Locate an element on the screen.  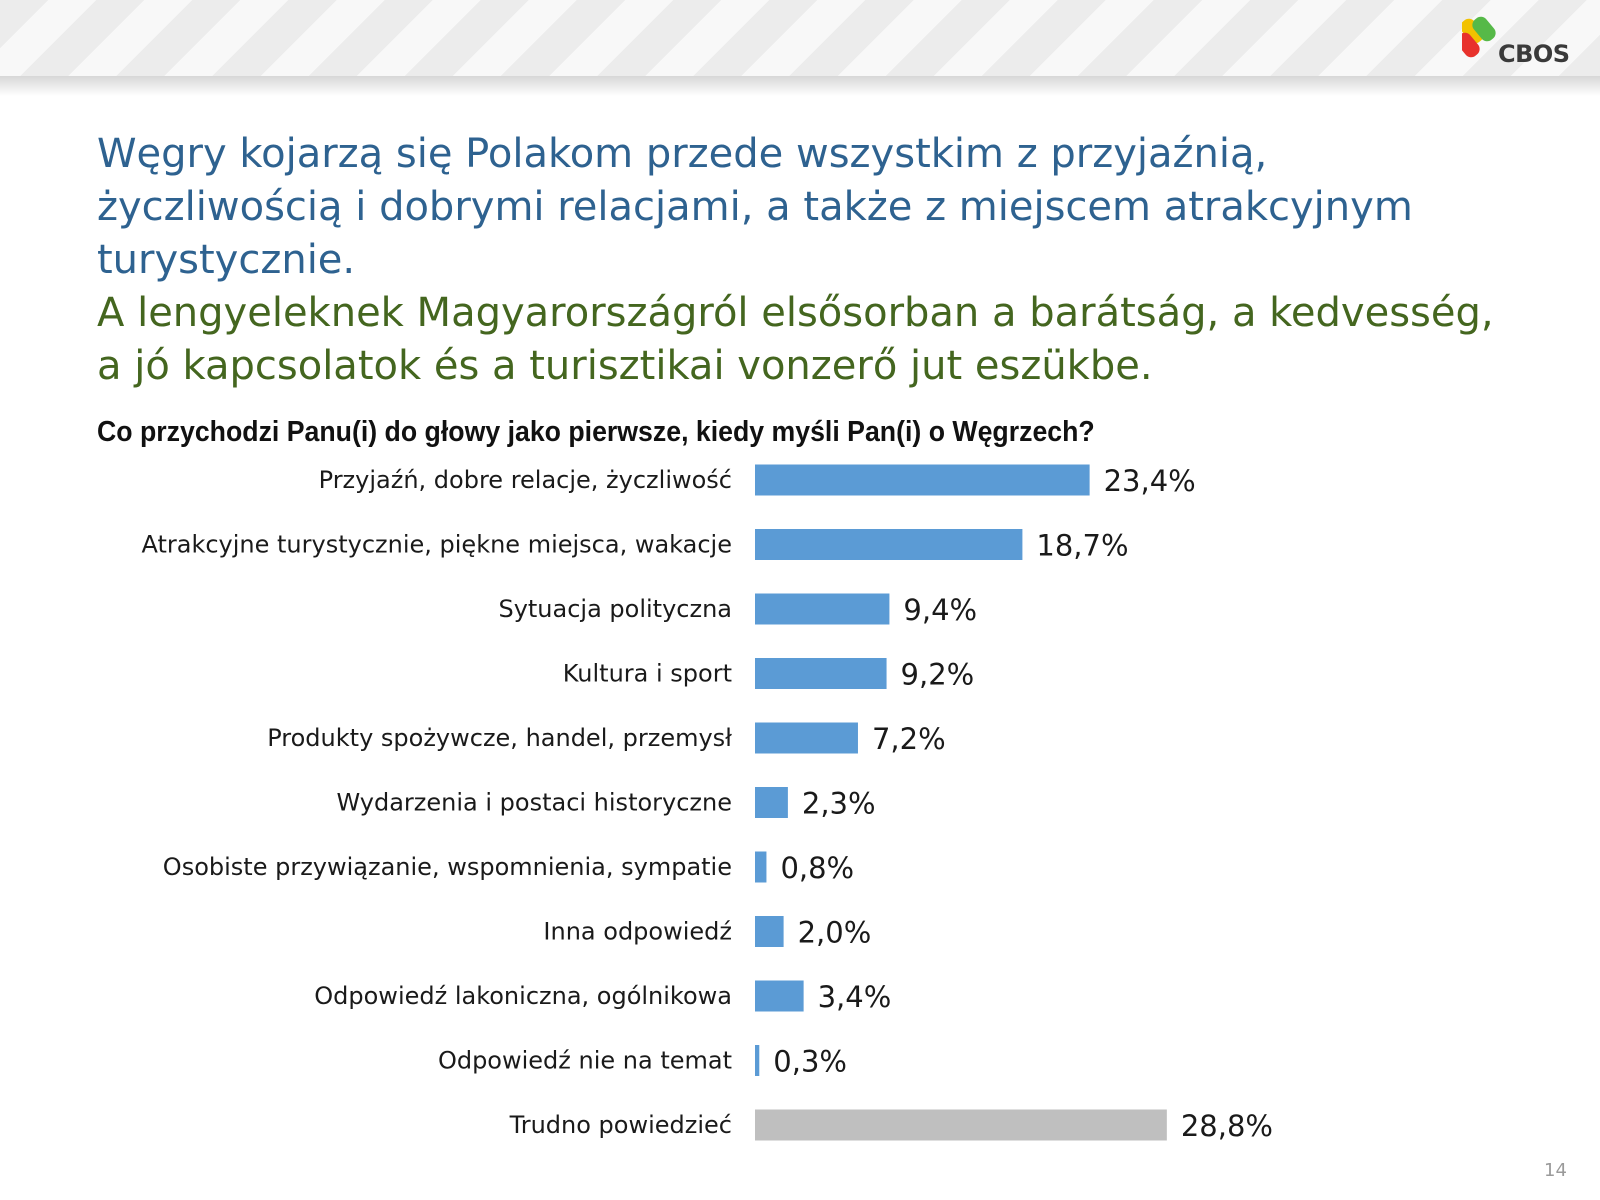
category-label: Kultura i sport is located at coordinates (647, 674).